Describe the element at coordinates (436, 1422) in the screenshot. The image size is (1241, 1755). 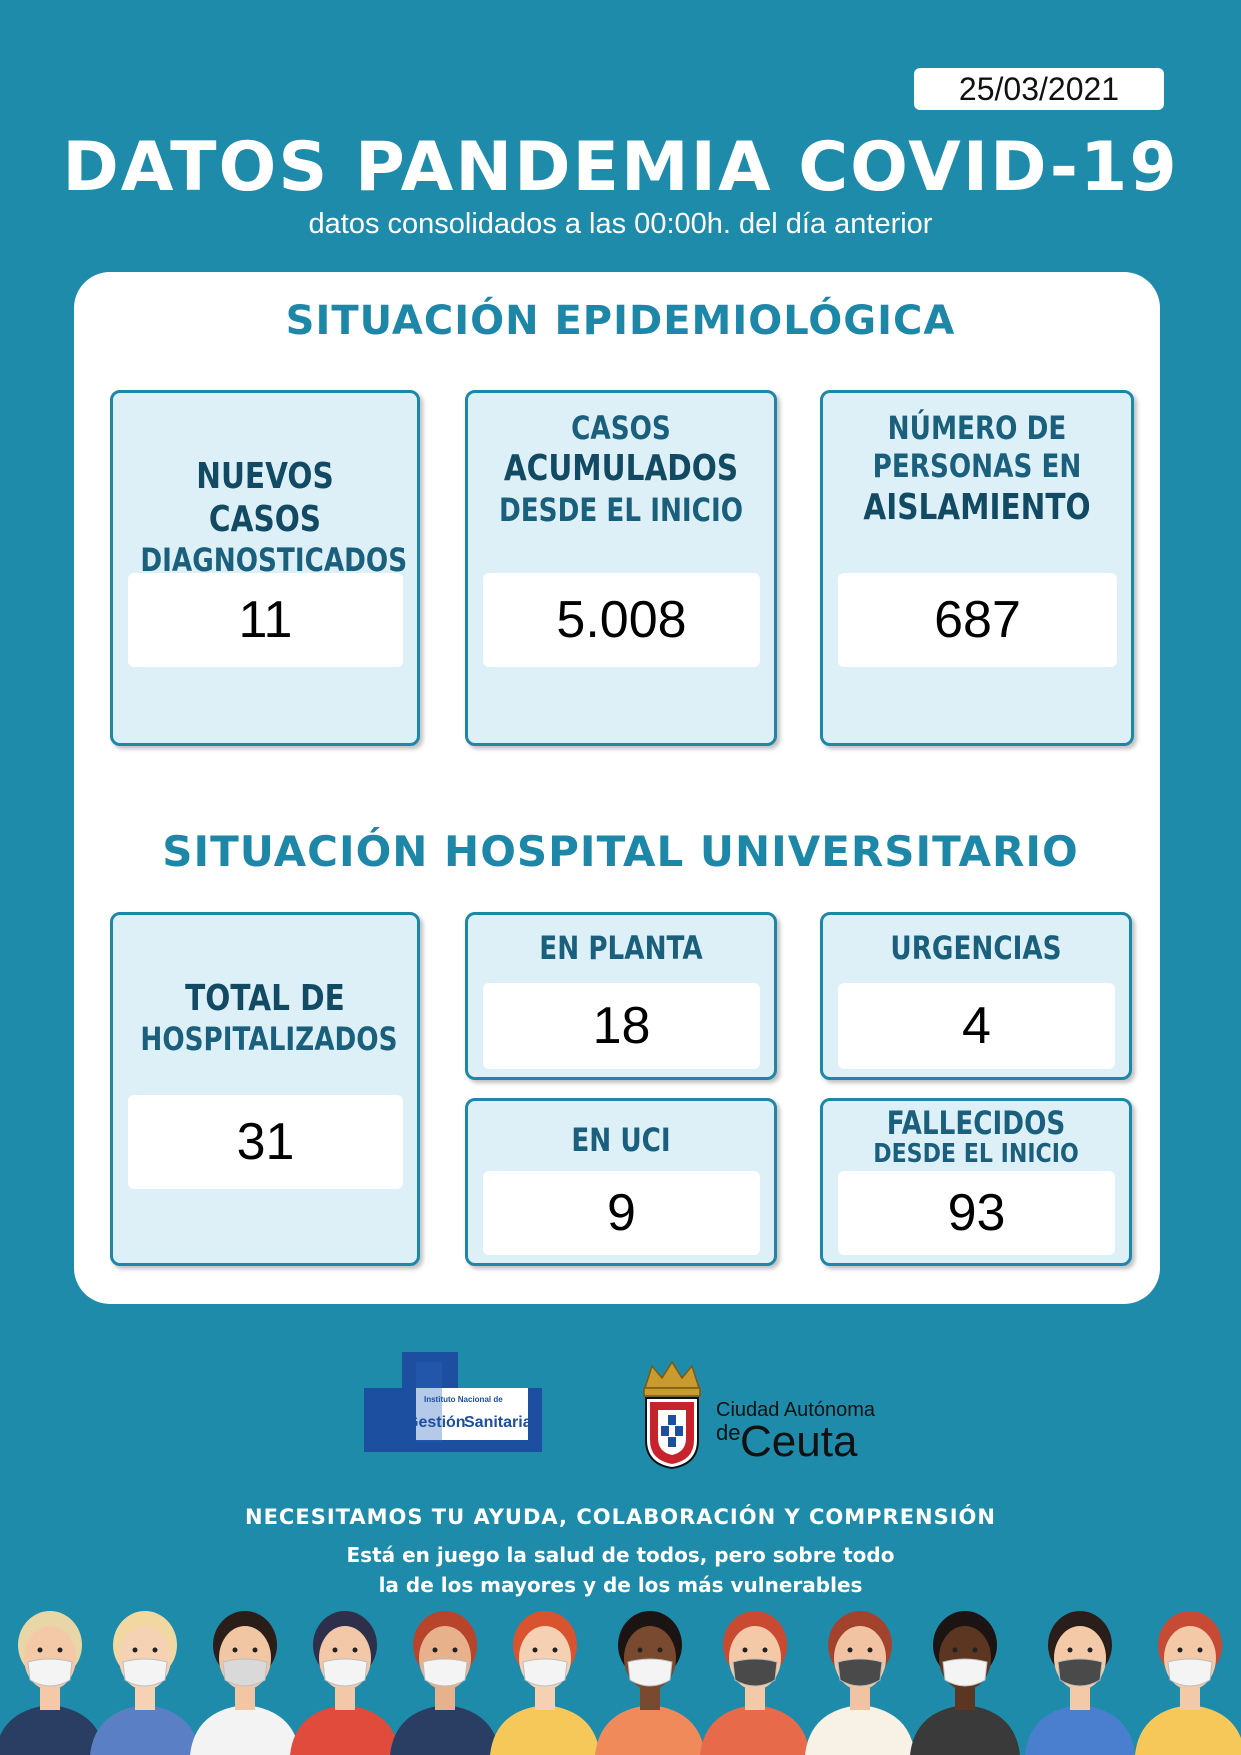
I see `ingesa-word-gestion: Gestión` at that location.